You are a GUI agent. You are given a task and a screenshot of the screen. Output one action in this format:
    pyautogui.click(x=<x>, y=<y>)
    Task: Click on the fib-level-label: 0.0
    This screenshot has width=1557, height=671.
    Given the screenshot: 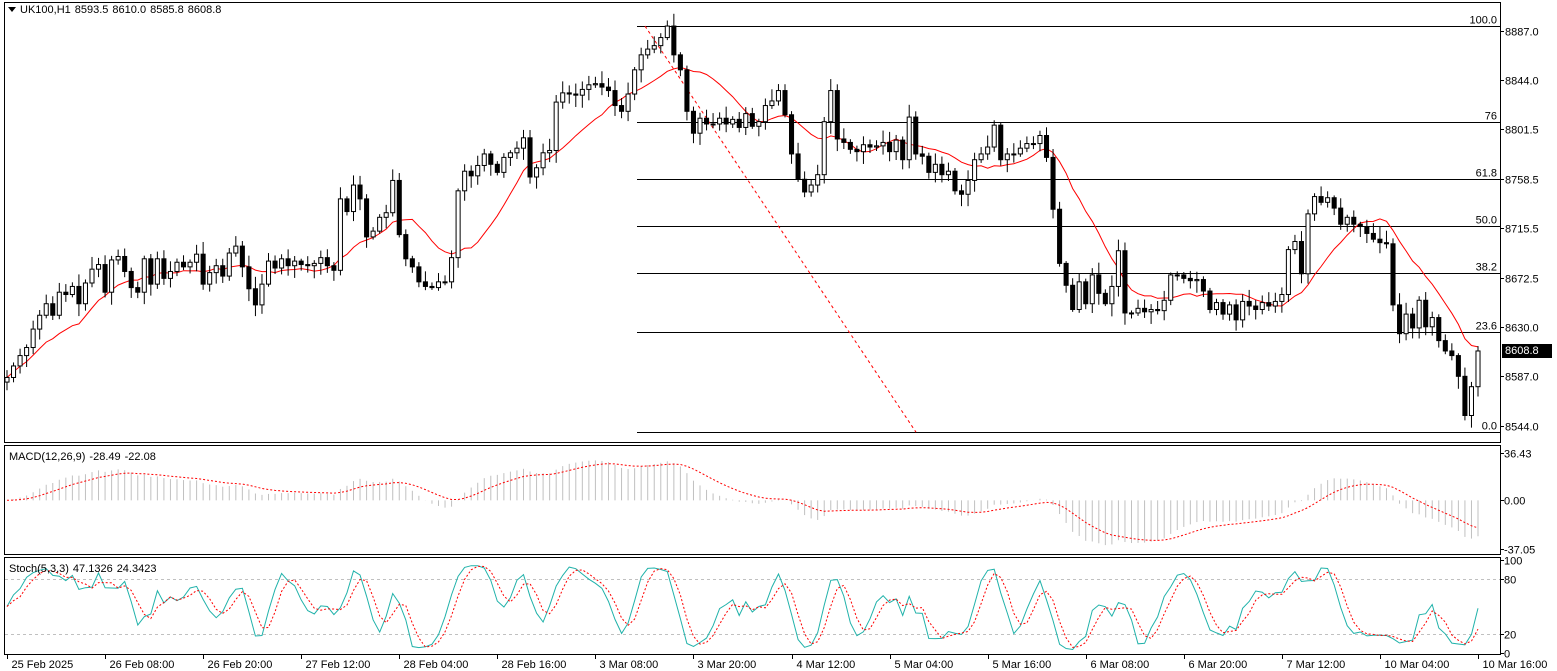 What is the action you would take?
    pyautogui.click(x=1489, y=427)
    